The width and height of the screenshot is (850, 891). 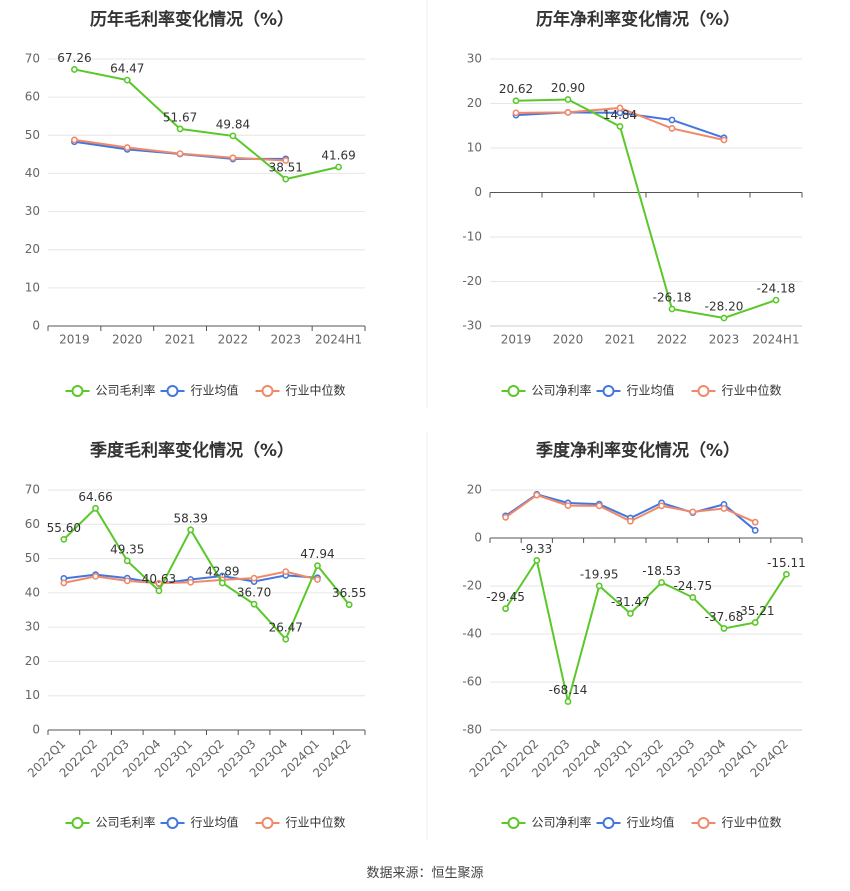 I want to click on data-label: -68.14, so click(x=568, y=690).